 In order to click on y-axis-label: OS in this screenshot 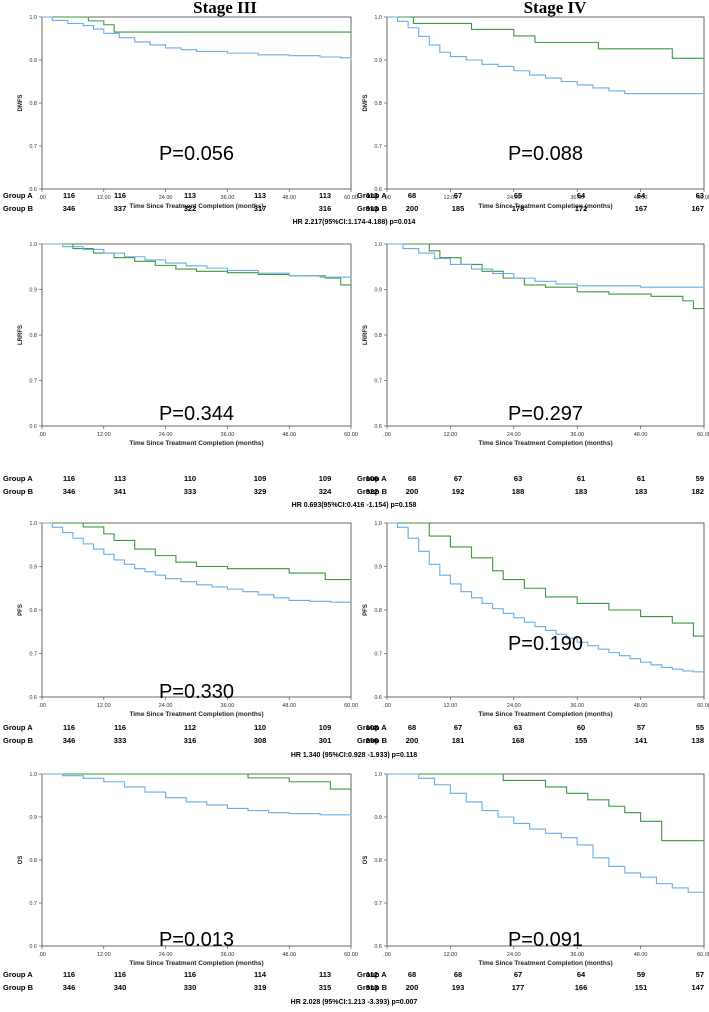, I will do `click(21, 860)`.